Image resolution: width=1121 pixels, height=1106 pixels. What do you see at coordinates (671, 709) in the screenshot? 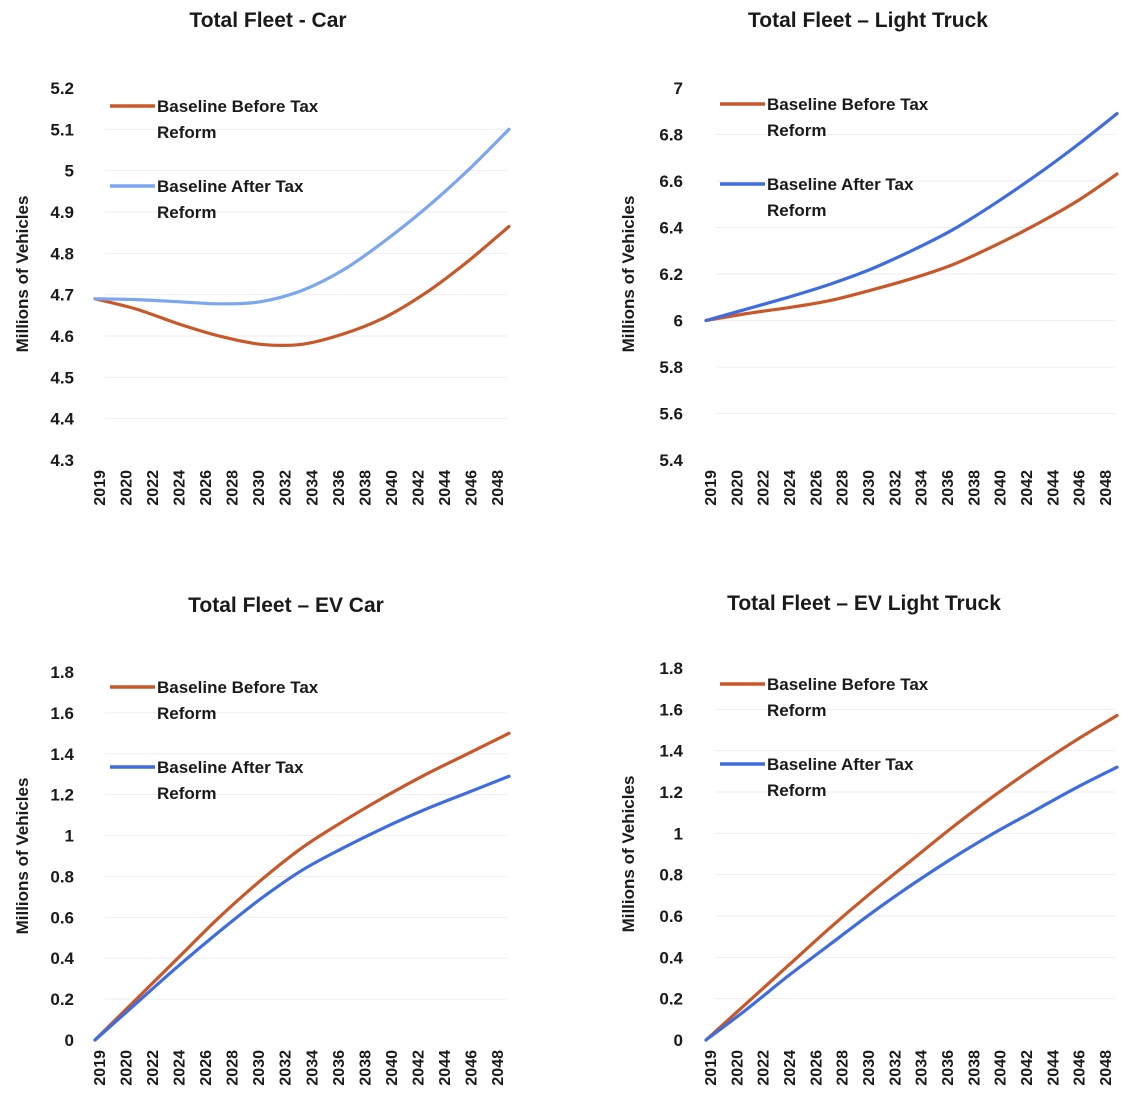
I see `y-tick-label: 1.6` at bounding box center [671, 709].